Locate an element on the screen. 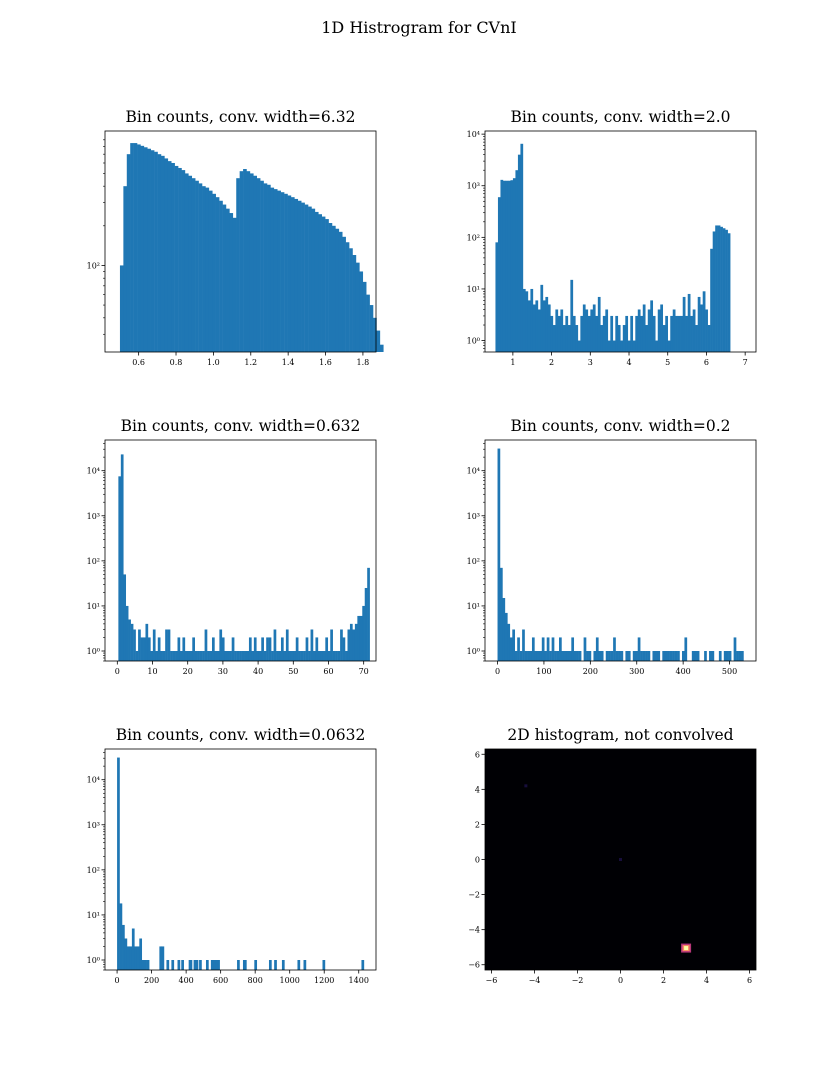 The image size is (840, 1090). x-tick-label: 10 is located at coordinates (152, 671).